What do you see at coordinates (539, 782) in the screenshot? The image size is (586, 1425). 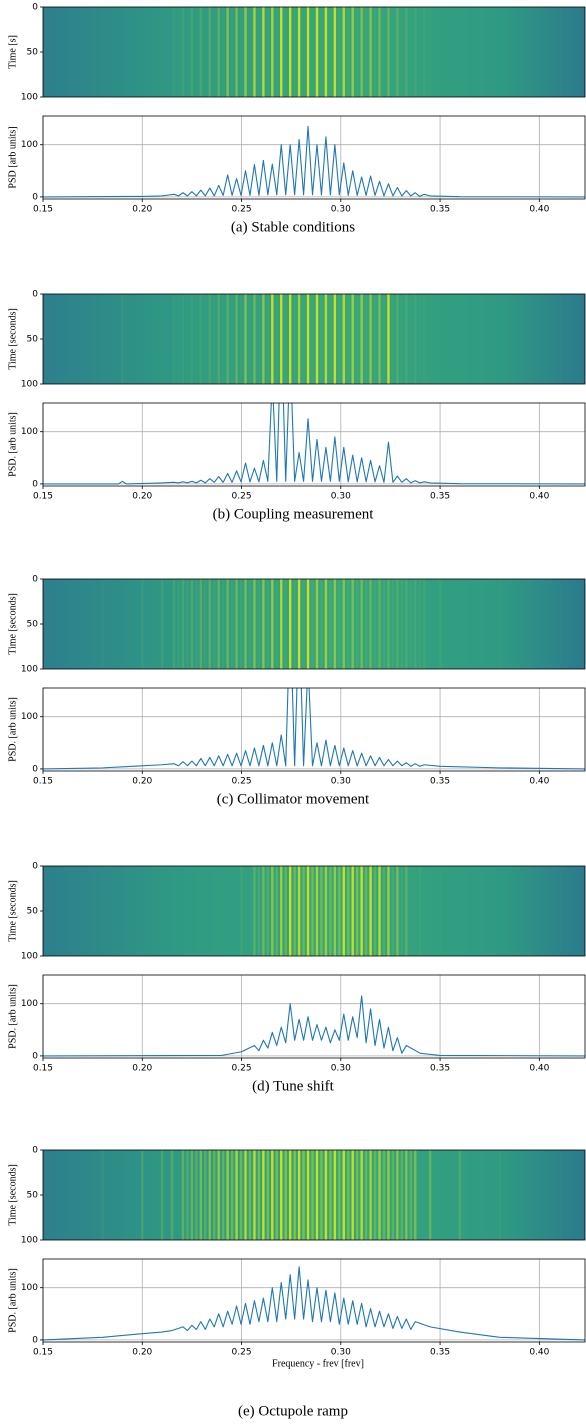 I see `x-tick-label: 0.40` at bounding box center [539, 782].